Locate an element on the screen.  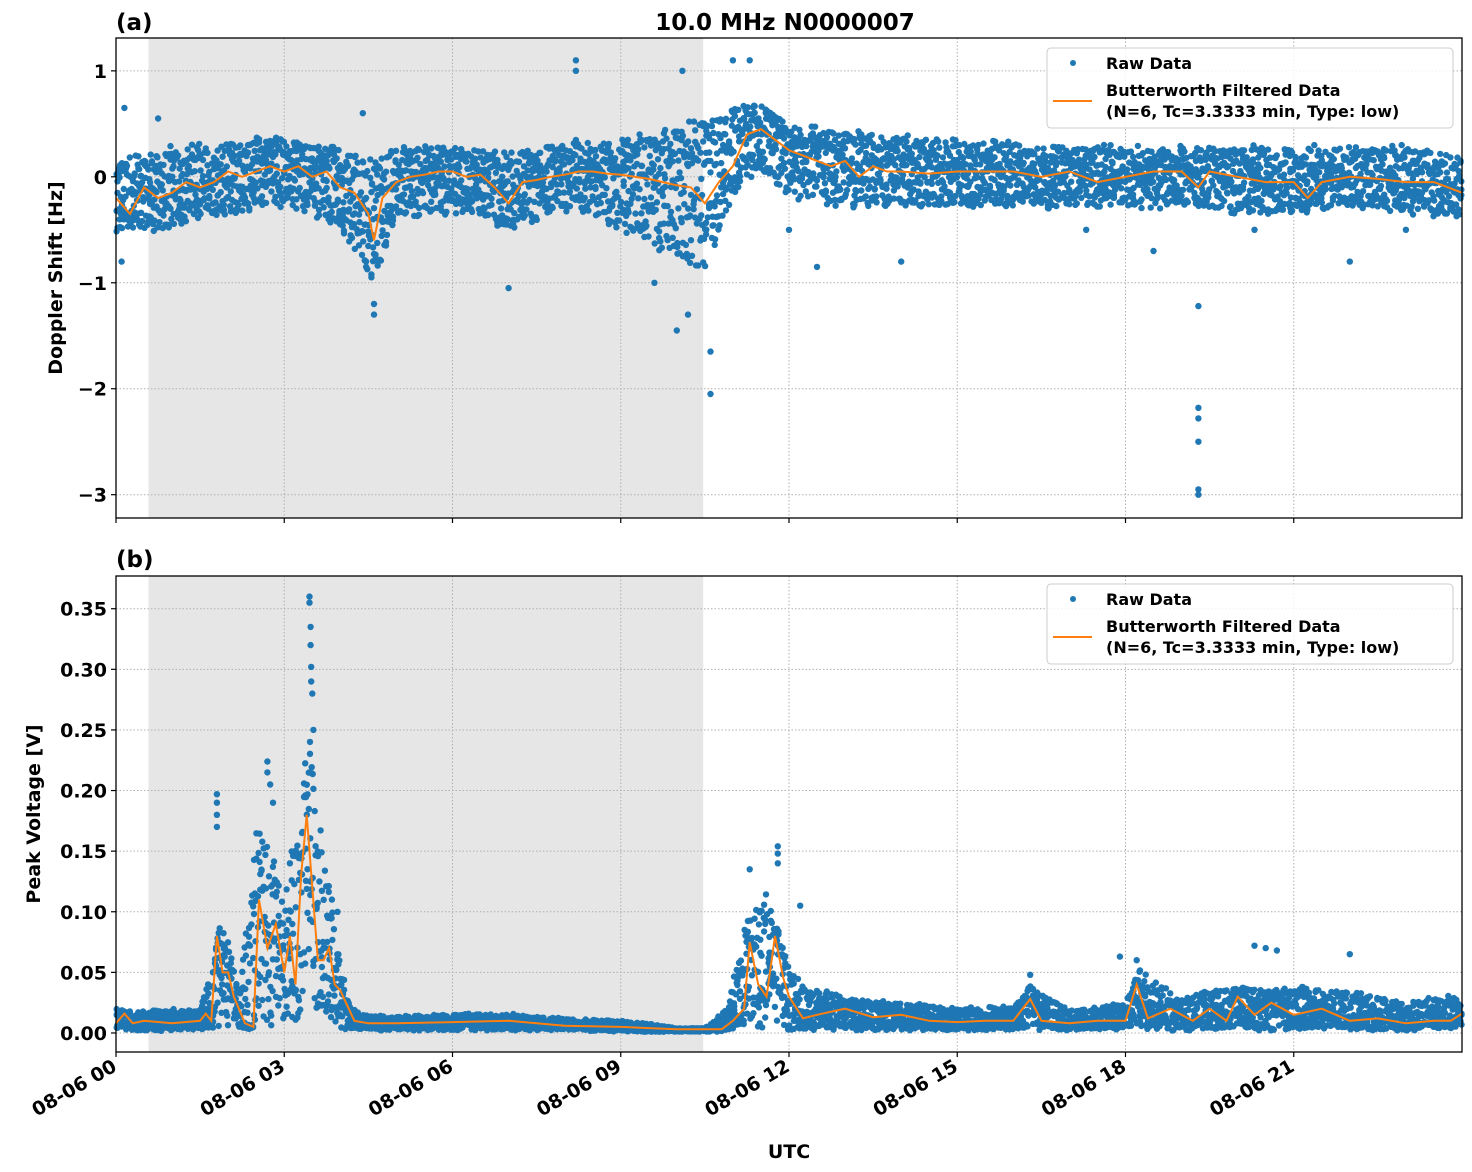
x-ticks-a is located at coordinates (705, 520).